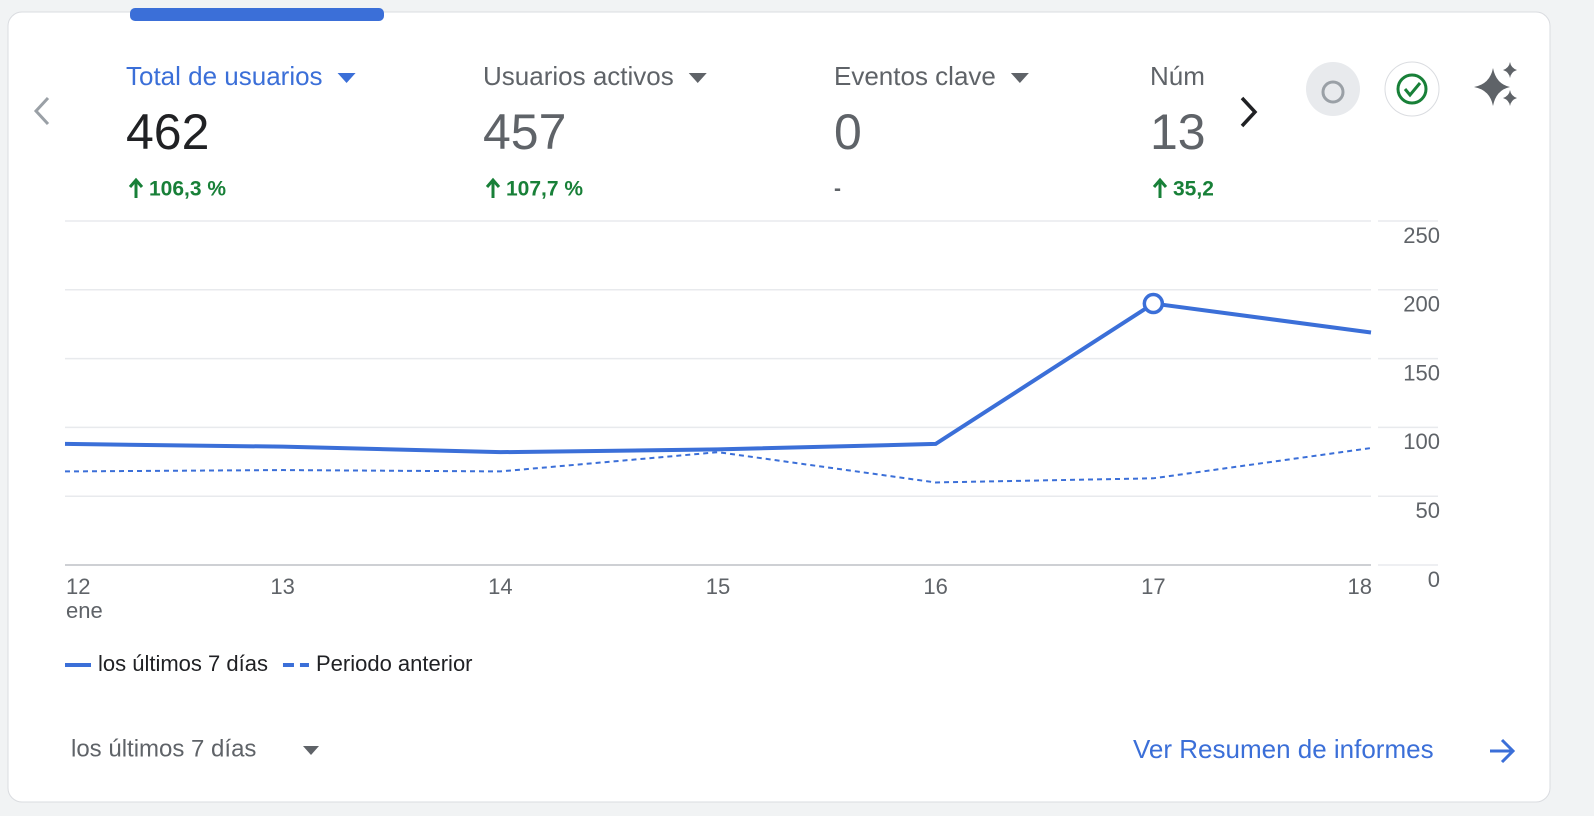  What do you see at coordinates (1421, 304) in the screenshot?
I see `y-tick-label: 200` at bounding box center [1421, 304].